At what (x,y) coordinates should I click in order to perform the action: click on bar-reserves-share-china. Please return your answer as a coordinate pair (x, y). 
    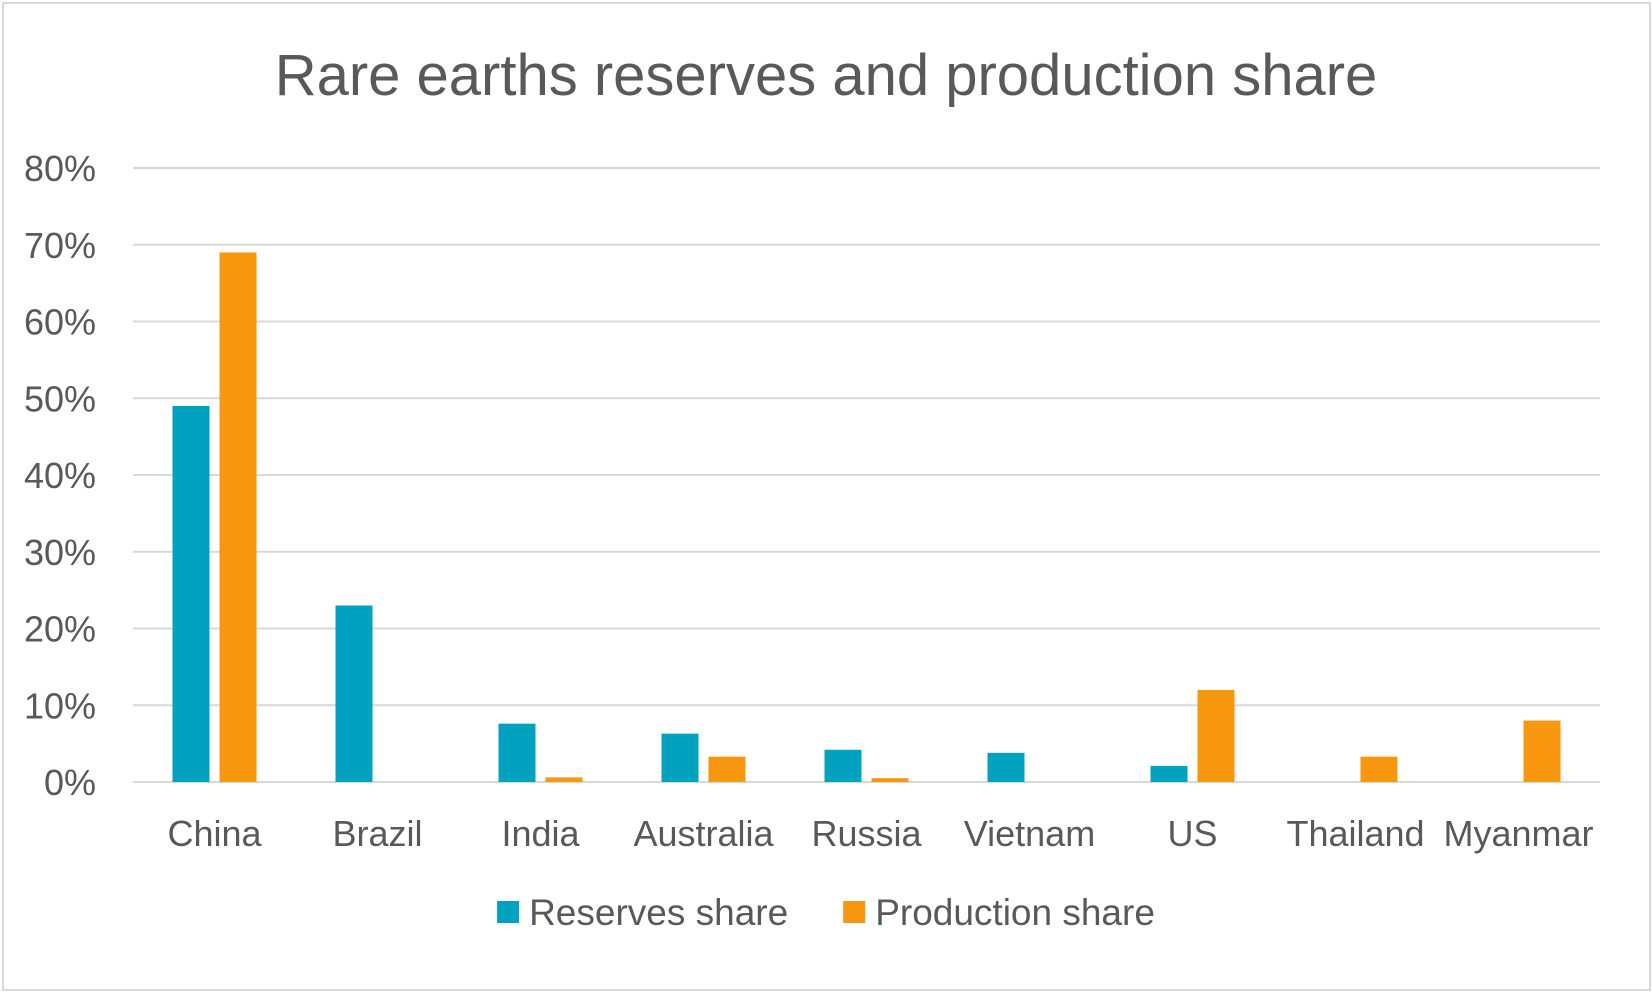
    Looking at the image, I should click on (191, 593).